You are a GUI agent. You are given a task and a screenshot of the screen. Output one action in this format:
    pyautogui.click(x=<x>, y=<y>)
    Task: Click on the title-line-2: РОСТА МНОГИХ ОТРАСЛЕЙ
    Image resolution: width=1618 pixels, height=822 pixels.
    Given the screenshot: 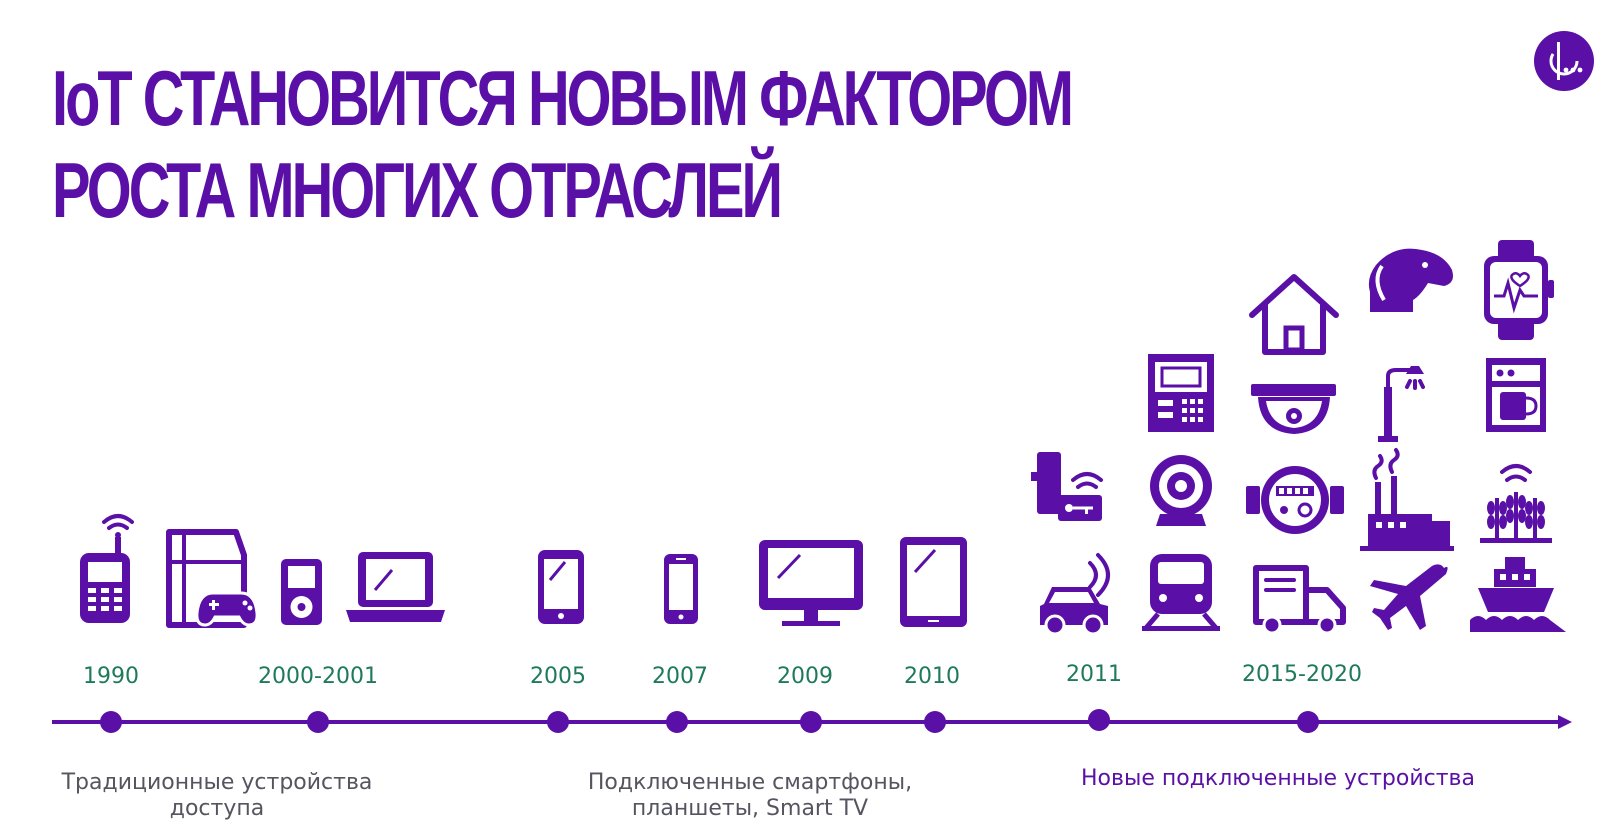 What is the action you would take?
    pyautogui.click(x=417, y=190)
    